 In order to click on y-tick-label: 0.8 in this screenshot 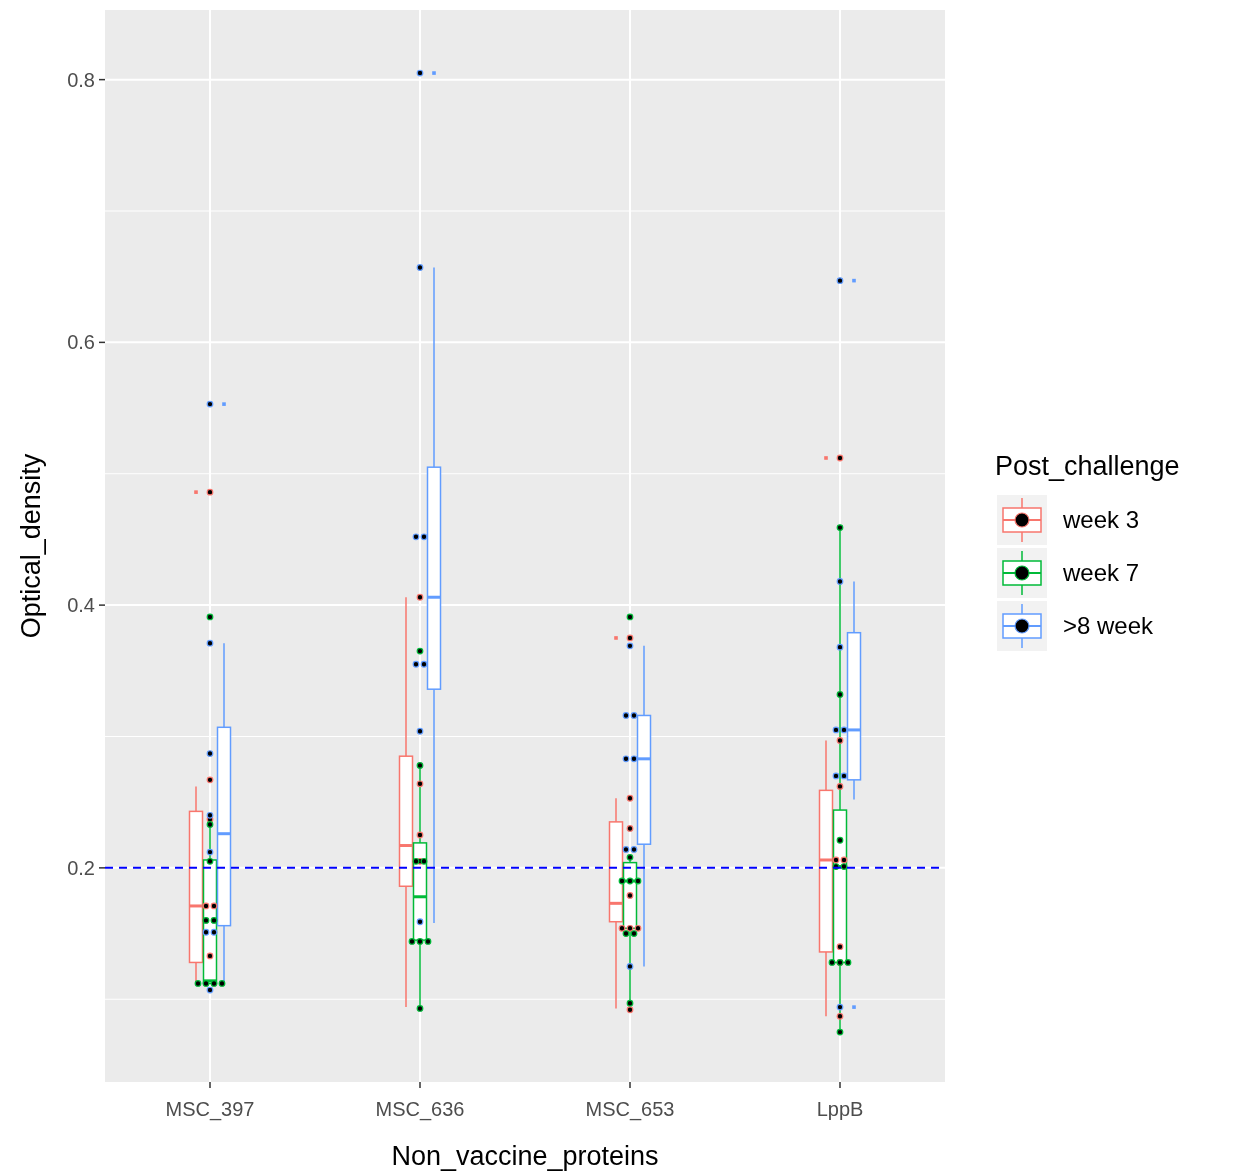, I will do `click(81, 79)`.